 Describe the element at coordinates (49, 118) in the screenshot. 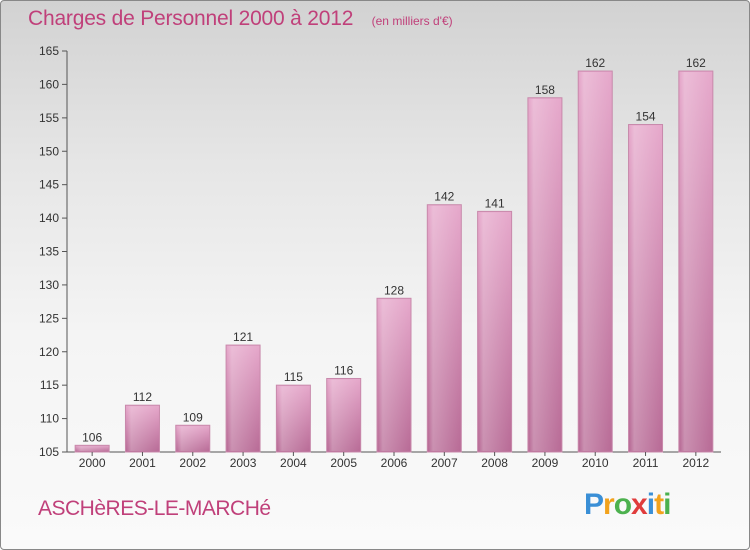

I see `y-tick-label: 155` at that location.